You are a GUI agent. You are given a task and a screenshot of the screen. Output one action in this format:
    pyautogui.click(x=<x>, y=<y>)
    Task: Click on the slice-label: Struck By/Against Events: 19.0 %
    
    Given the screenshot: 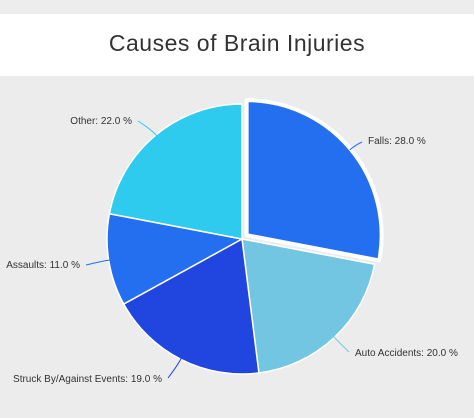 What is the action you would take?
    pyautogui.click(x=87, y=379)
    